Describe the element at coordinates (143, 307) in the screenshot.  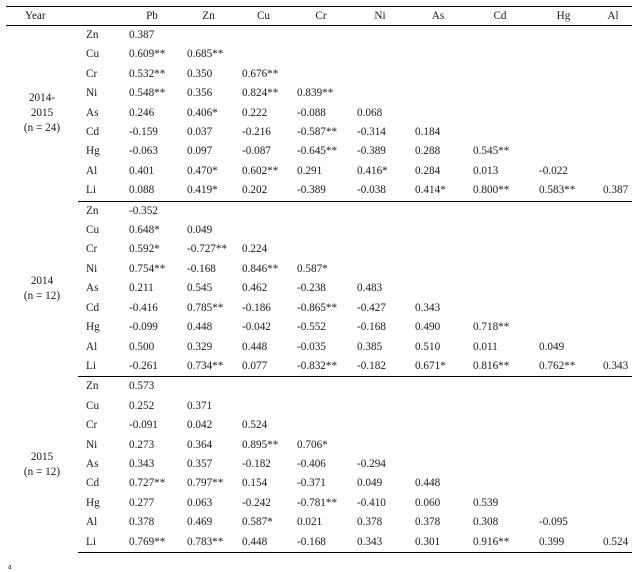
I see `correlation-cell: -0.416` at that location.